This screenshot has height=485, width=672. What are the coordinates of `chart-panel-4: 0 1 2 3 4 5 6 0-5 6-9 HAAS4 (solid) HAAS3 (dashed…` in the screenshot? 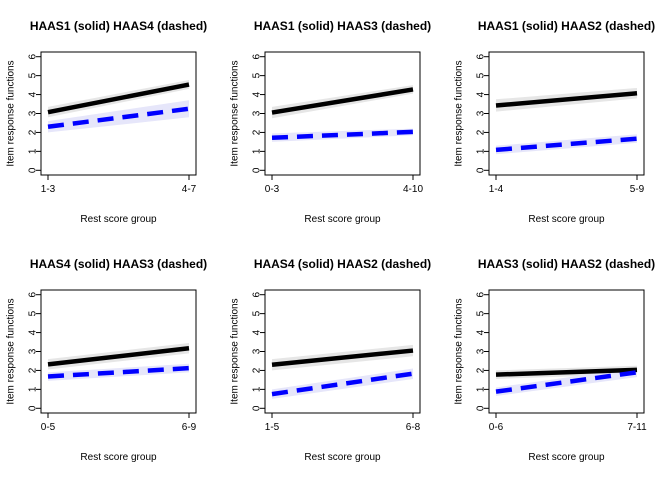 It's located at (107, 360).